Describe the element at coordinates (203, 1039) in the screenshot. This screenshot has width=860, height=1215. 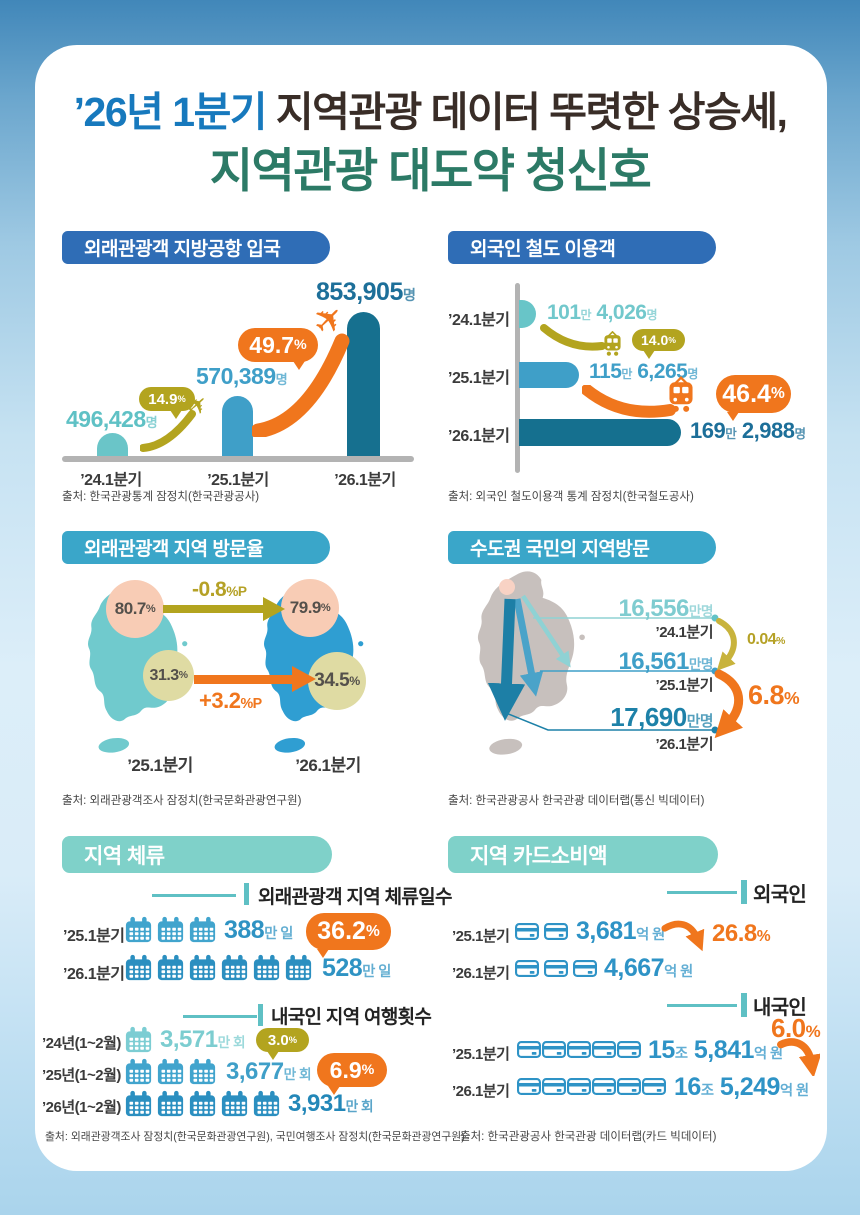
I see `trip-value-24: 3,571만 회` at that location.